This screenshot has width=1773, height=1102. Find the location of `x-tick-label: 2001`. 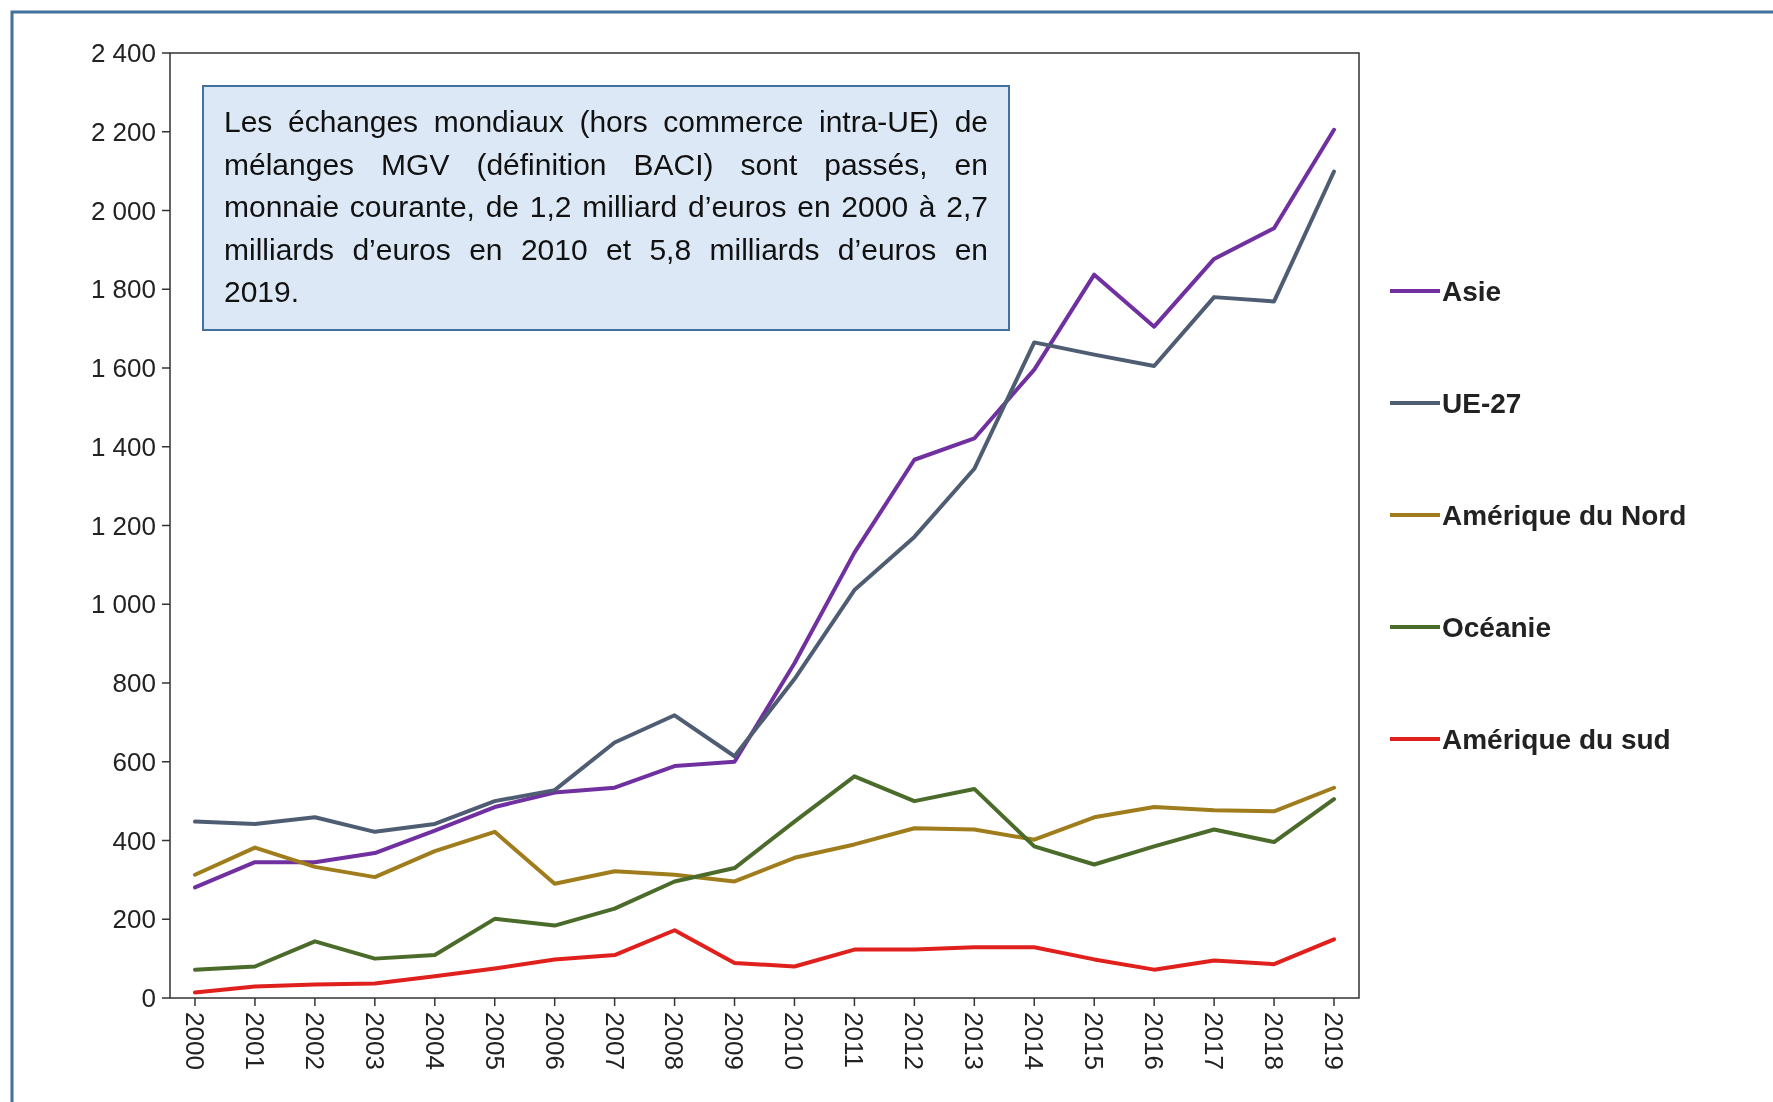

x-tick-label: 2001 is located at coordinates (254, 1041).